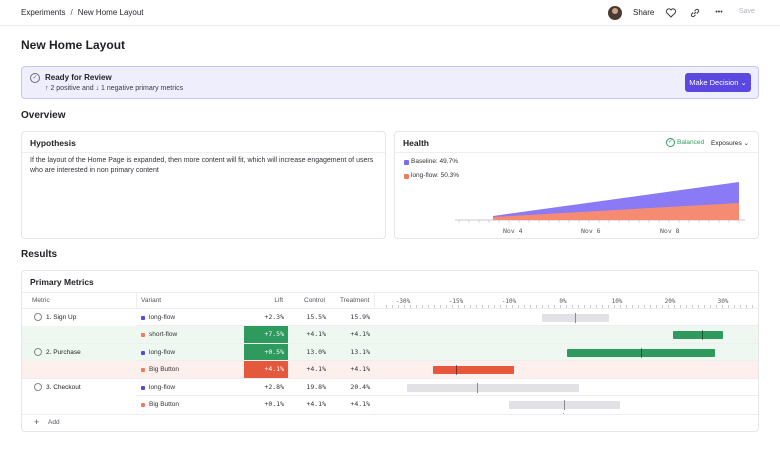 The image size is (780, 449). I want to click on lift-value: +0.5%, so click(266, 352).